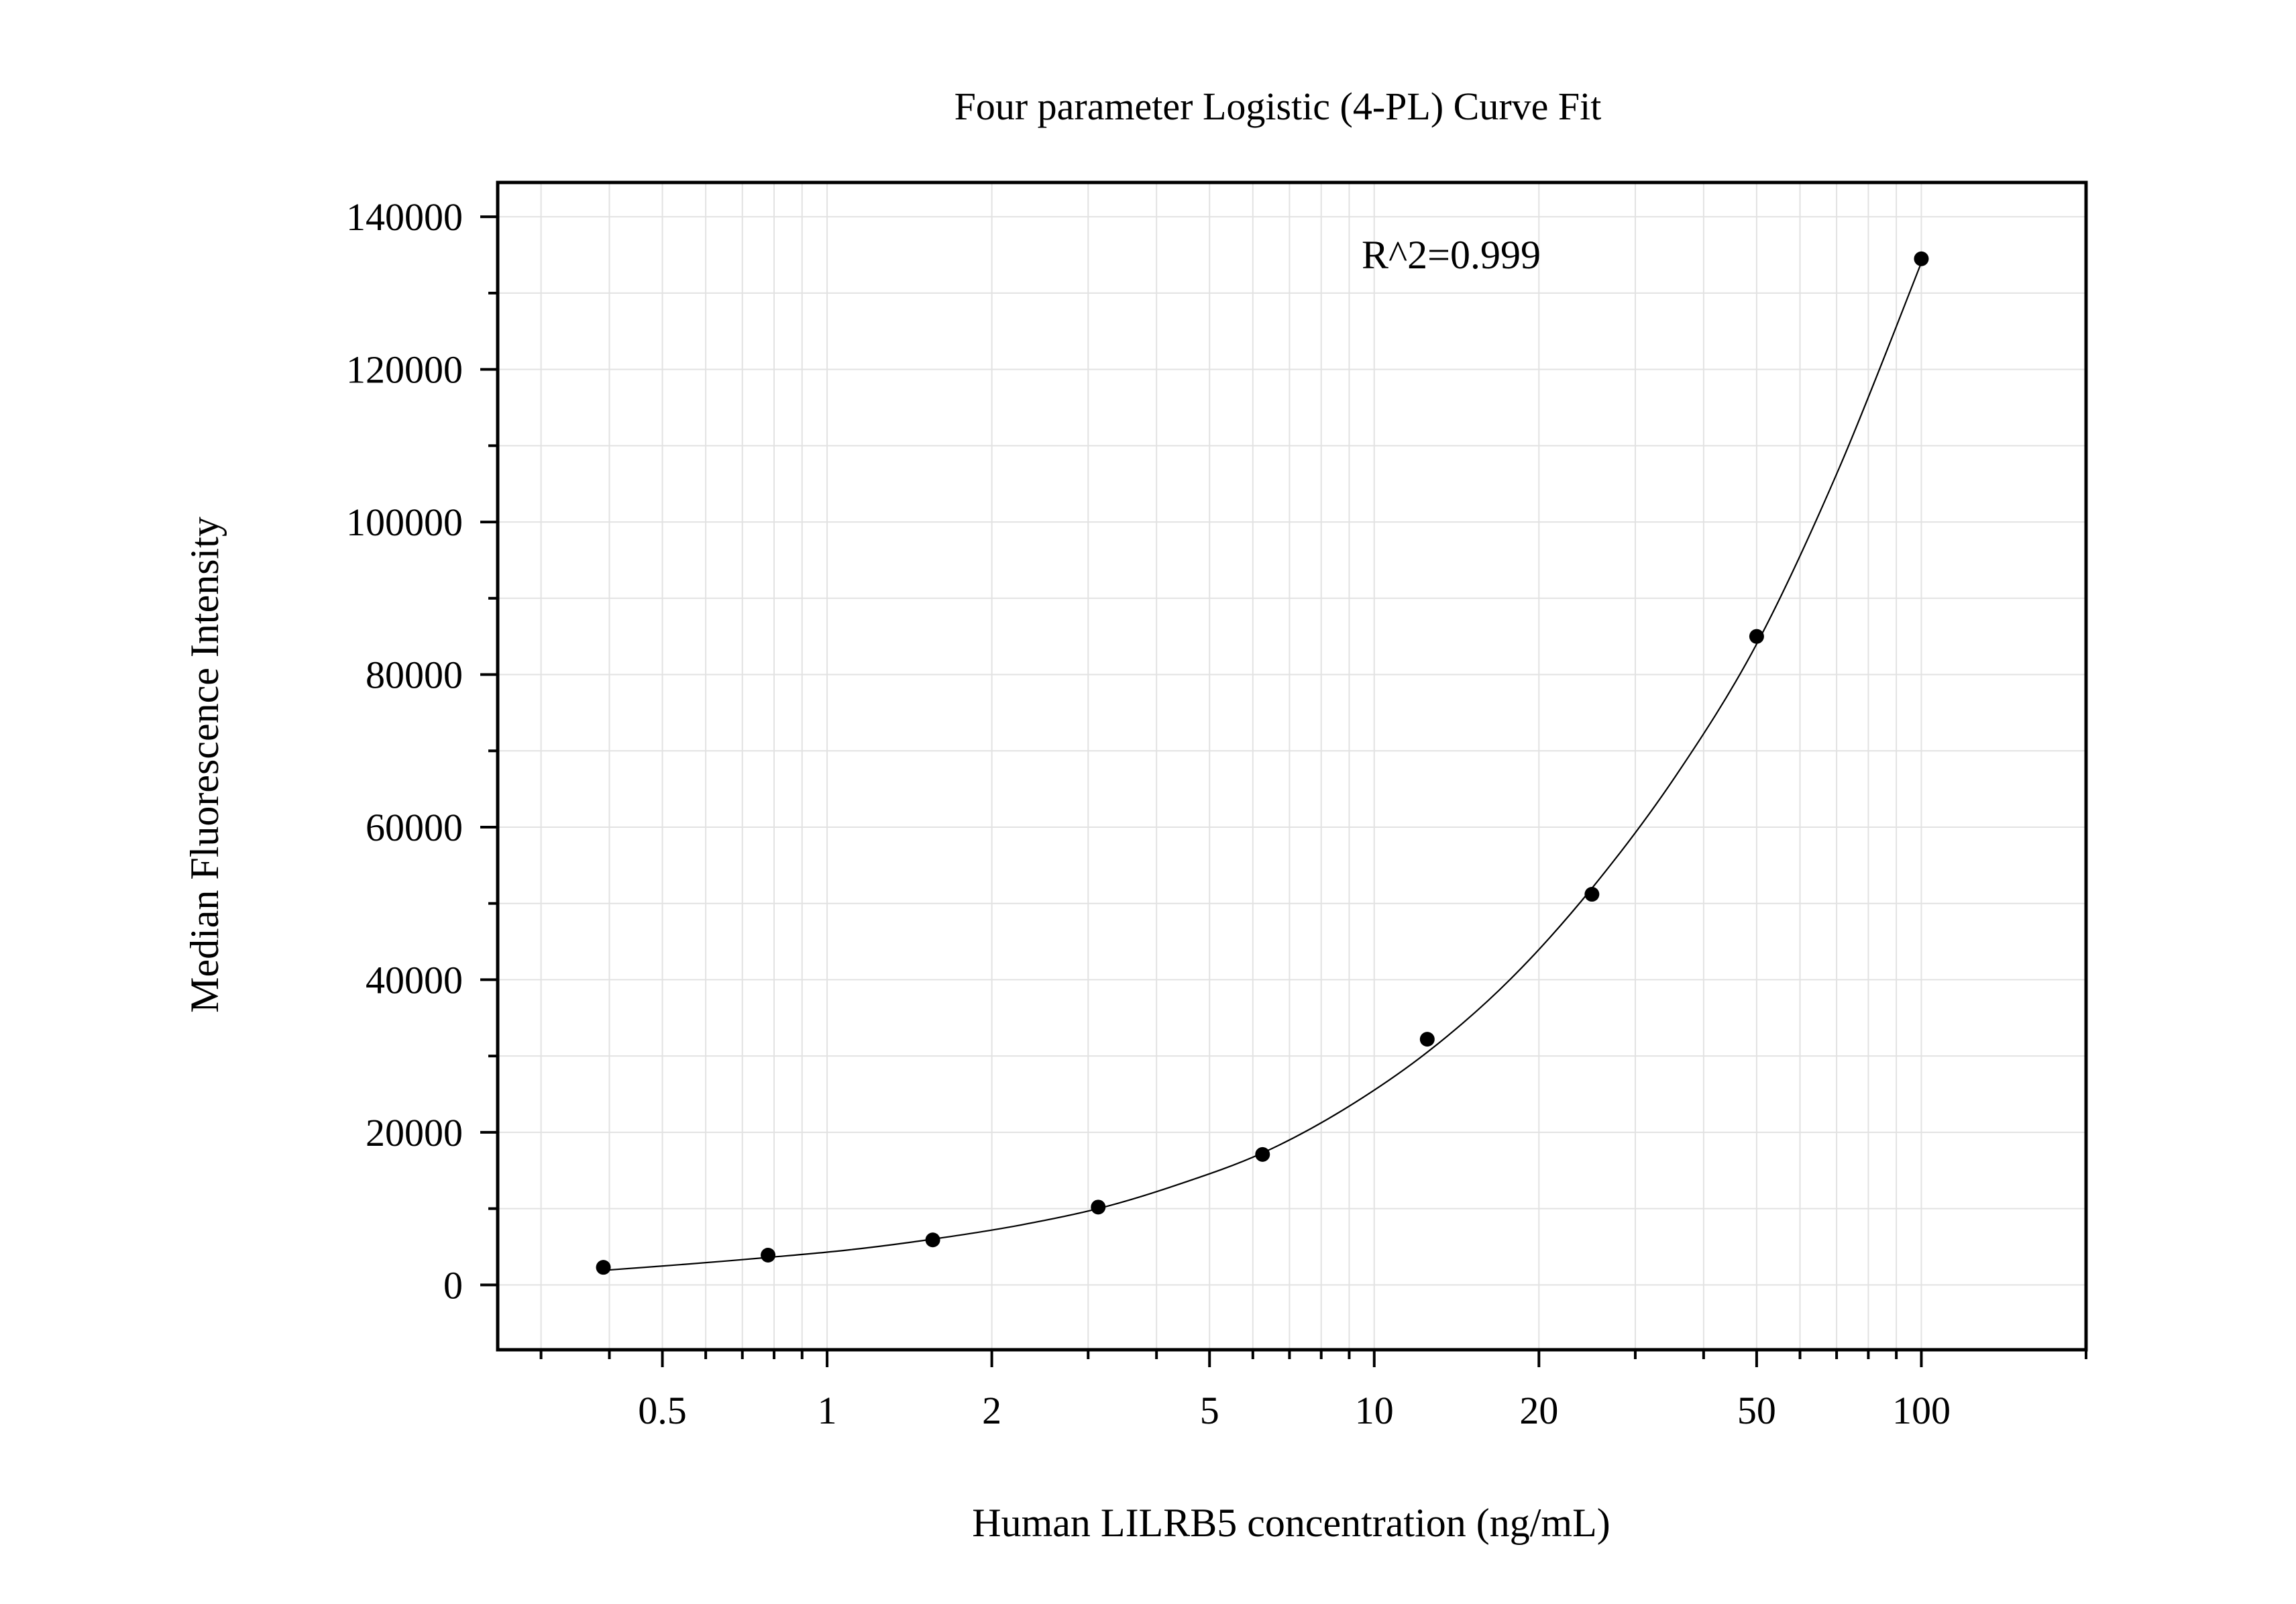 This screenshot has height=1604, width=2296. Describe the element at coordinates (1374, 1410) in the screenshot. I see `x-tick-label: 10` at that location.